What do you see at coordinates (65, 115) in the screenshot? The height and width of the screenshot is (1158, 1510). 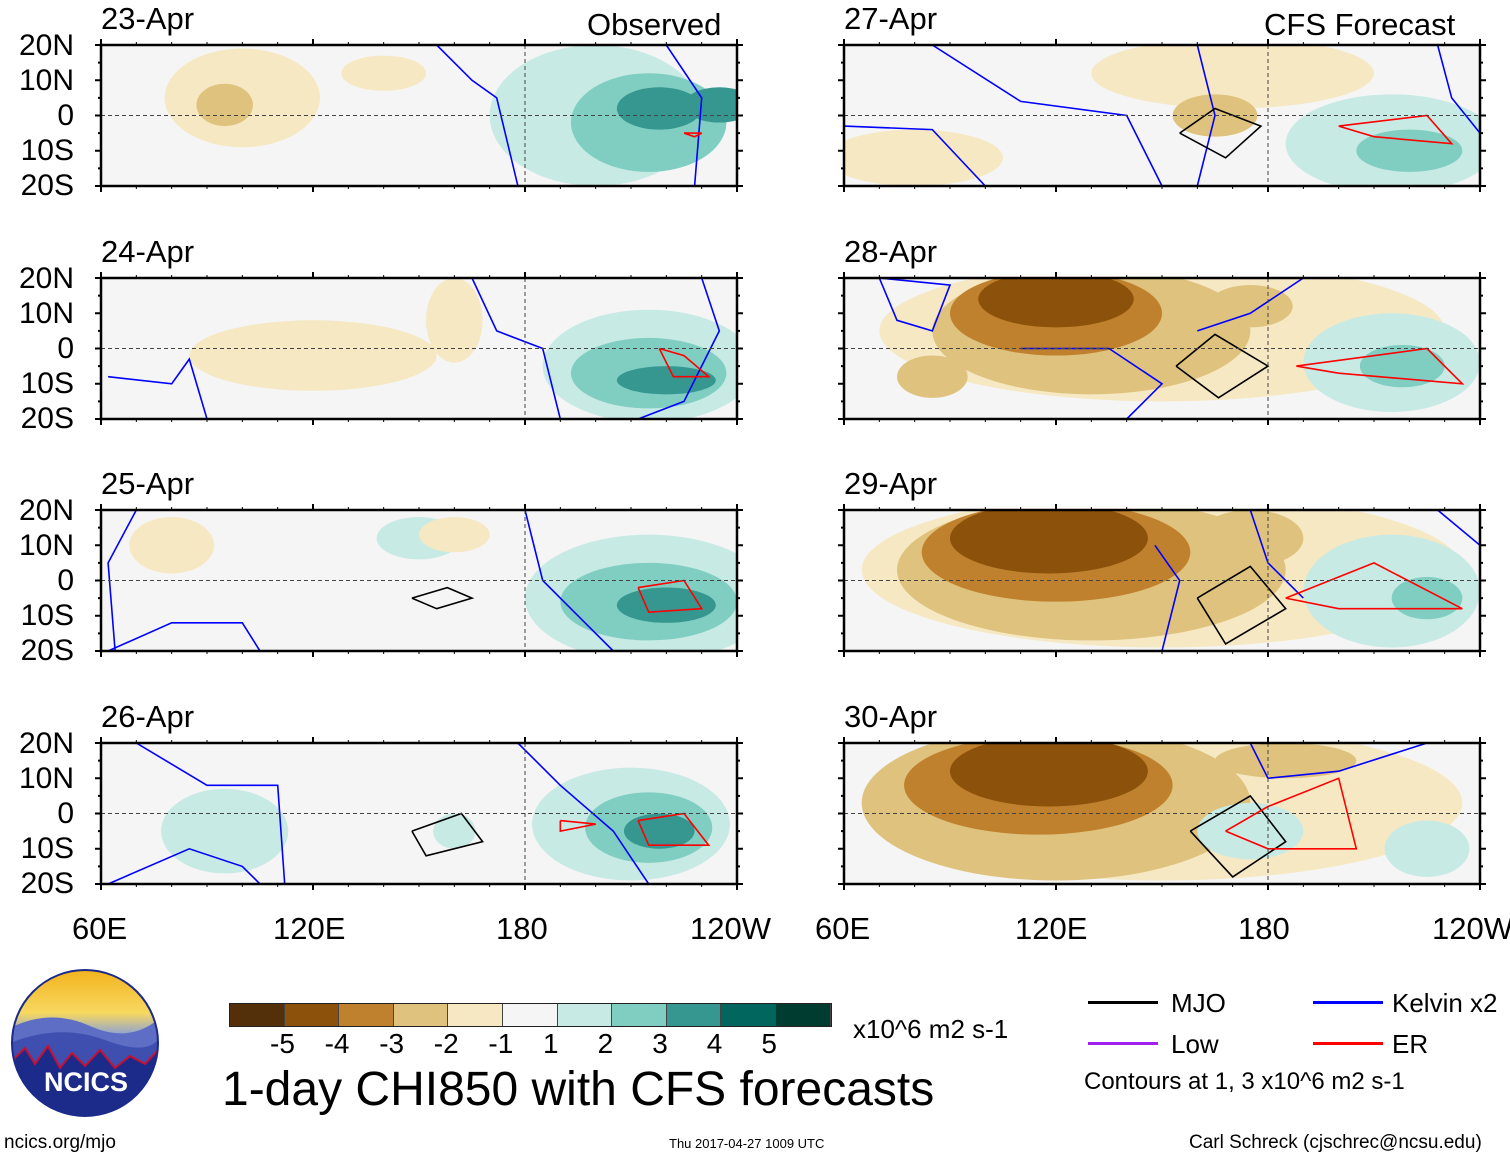 I see `lat-label: 0` at bounding box center [65, 115].